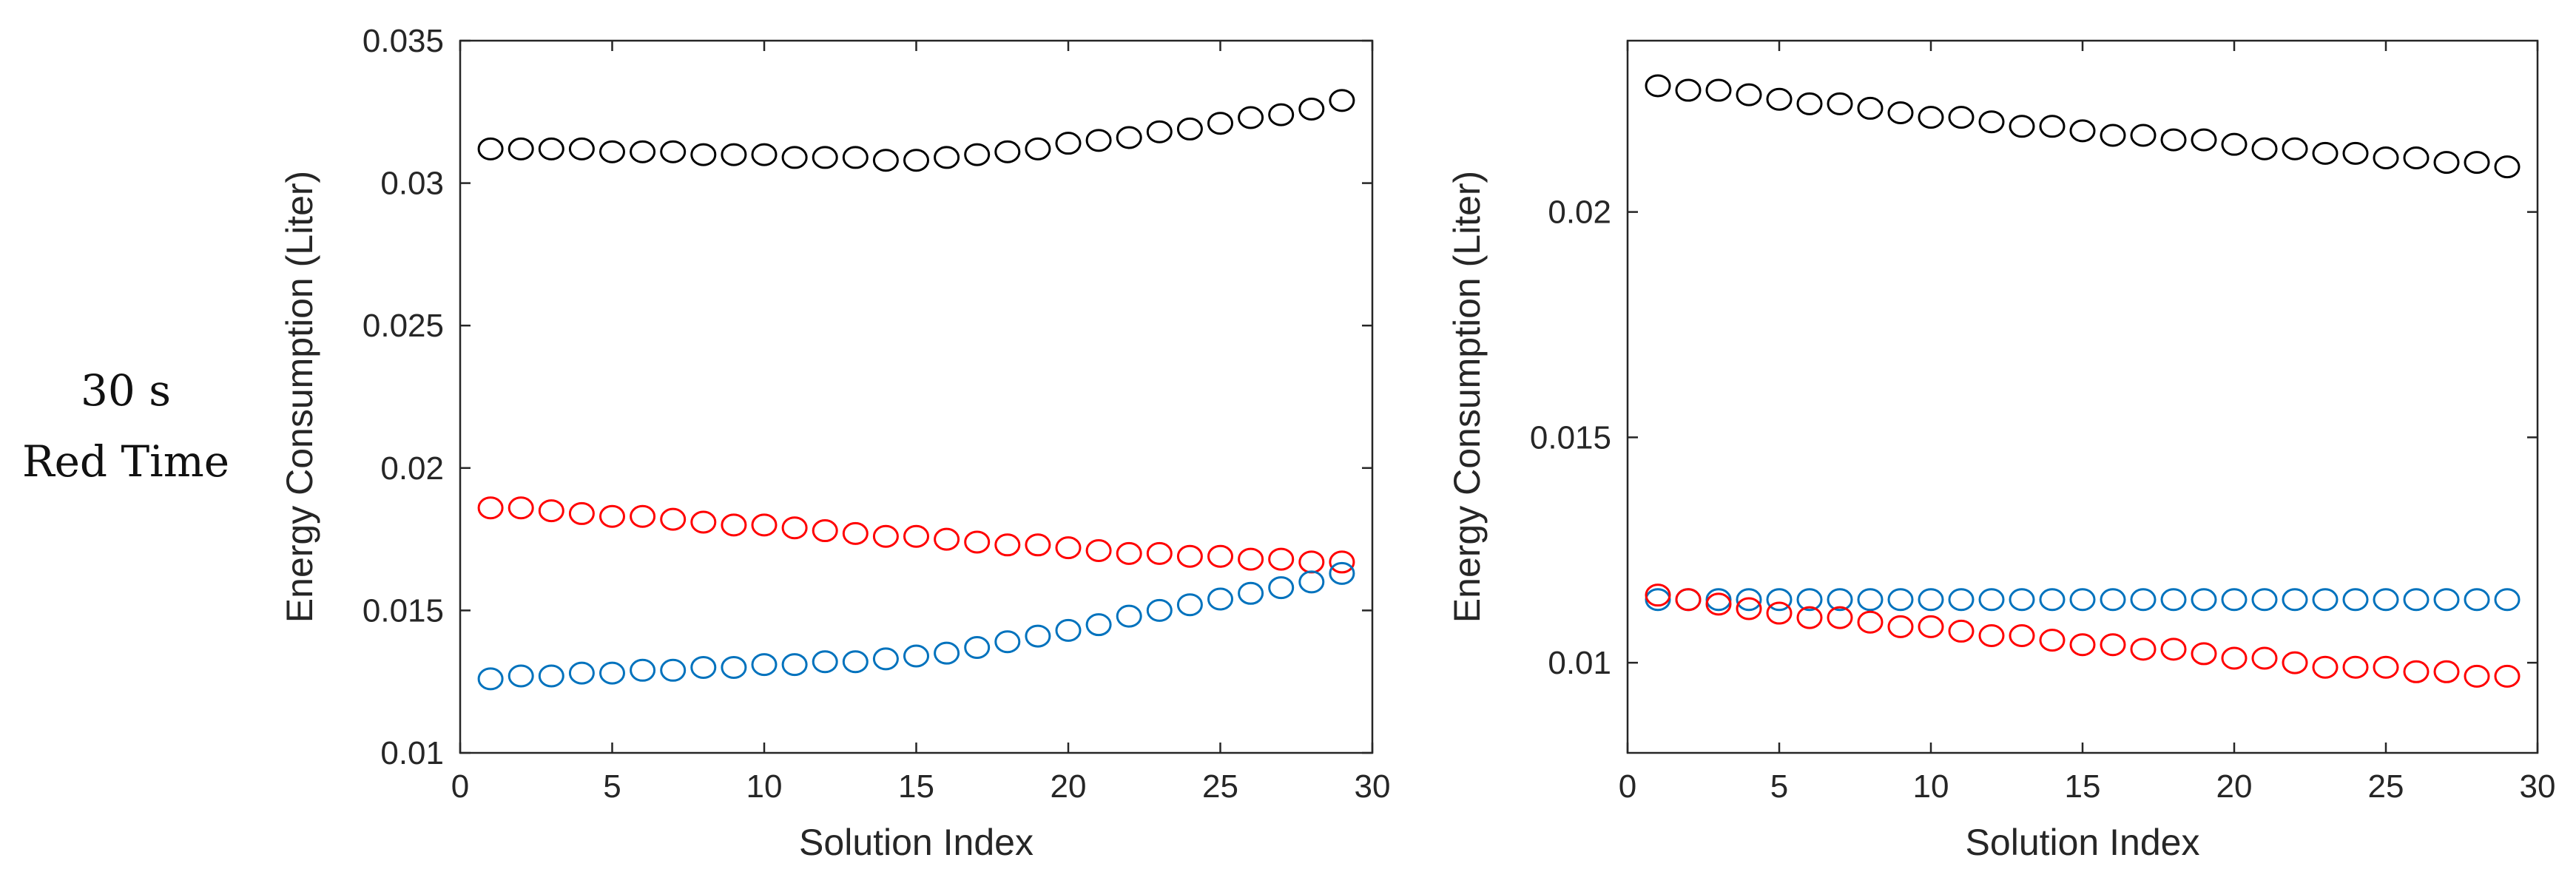 Image resolution: width=2576 pixels, height=886 pixels. Describe the element at coordinates (916, 843) in the screenshot. I see `chart-0-xlabel: Solution Index` at that location.